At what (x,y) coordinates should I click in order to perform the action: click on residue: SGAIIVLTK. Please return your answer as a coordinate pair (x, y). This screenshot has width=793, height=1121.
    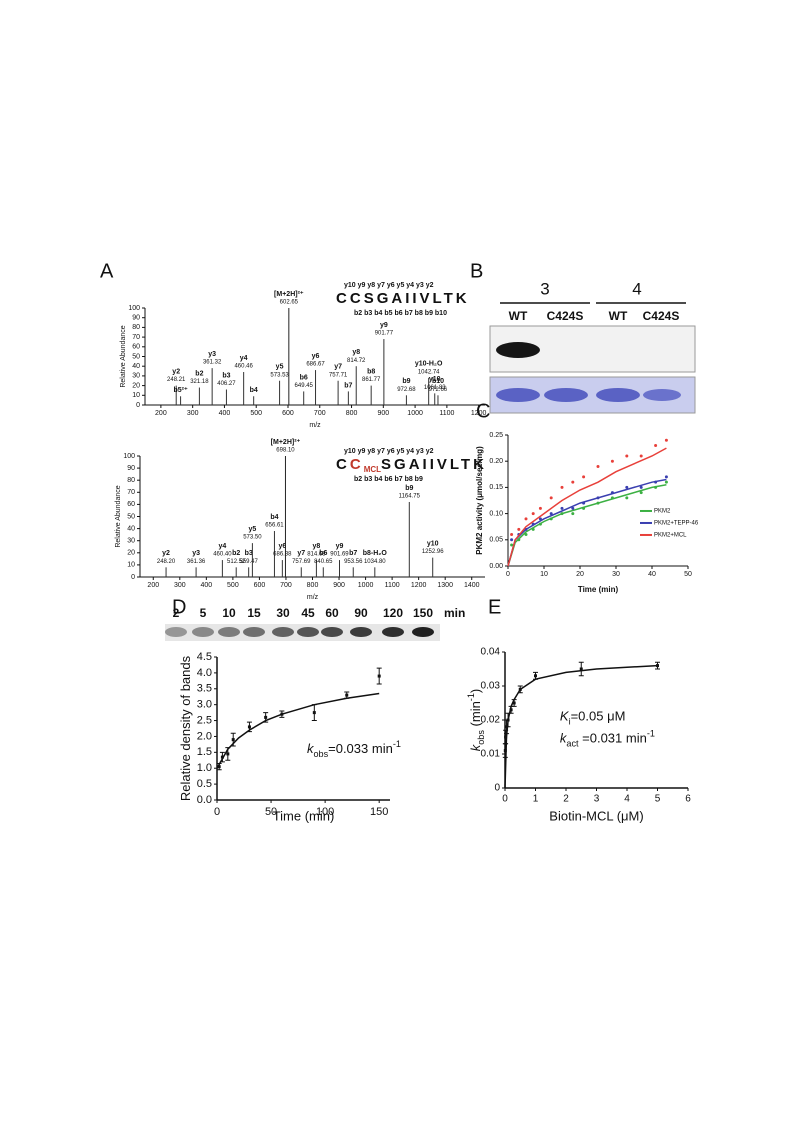
    Looking at the image, I should click on (417, 298).